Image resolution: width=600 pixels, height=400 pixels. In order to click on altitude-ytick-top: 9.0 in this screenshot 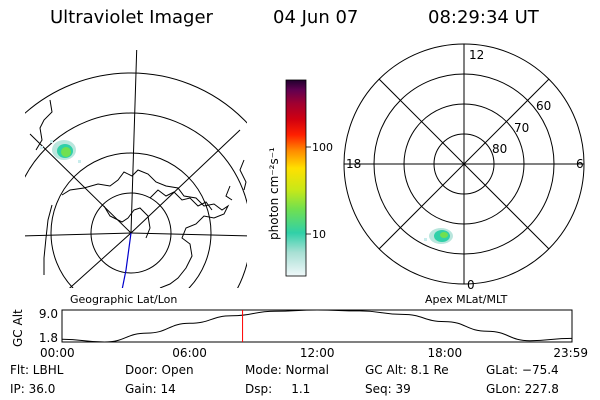, I will do `click(48, 314)`.